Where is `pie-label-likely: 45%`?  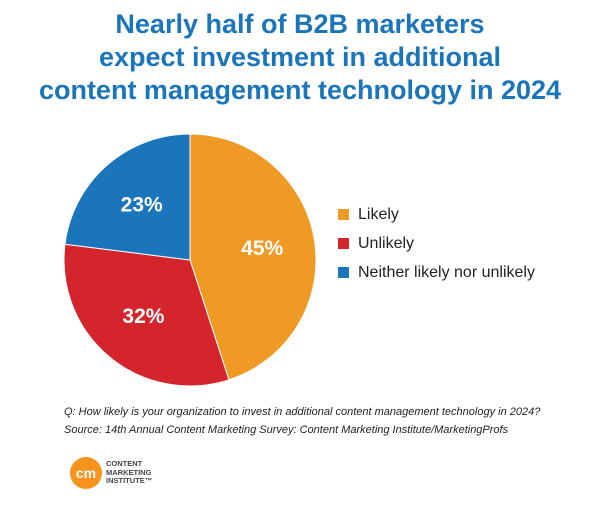 pie-label-likely: 45% is located at coordinates (262, 248).